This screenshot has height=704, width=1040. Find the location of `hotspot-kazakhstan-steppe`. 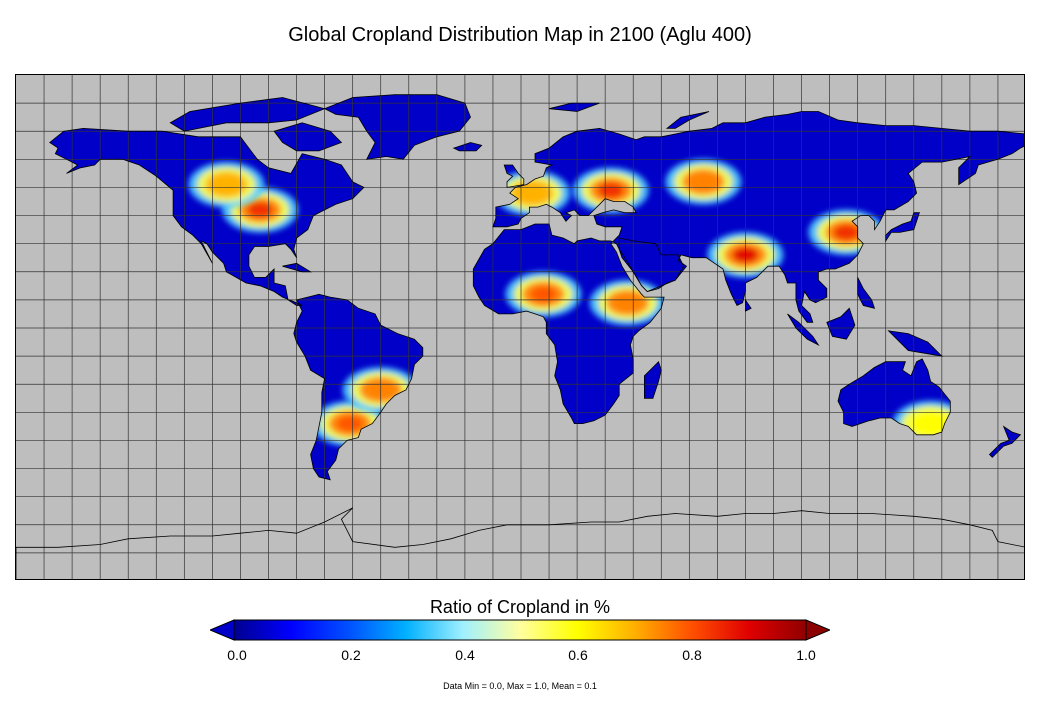

hotspot-kazakhstan-steppe is located at coordinates (703, 182).